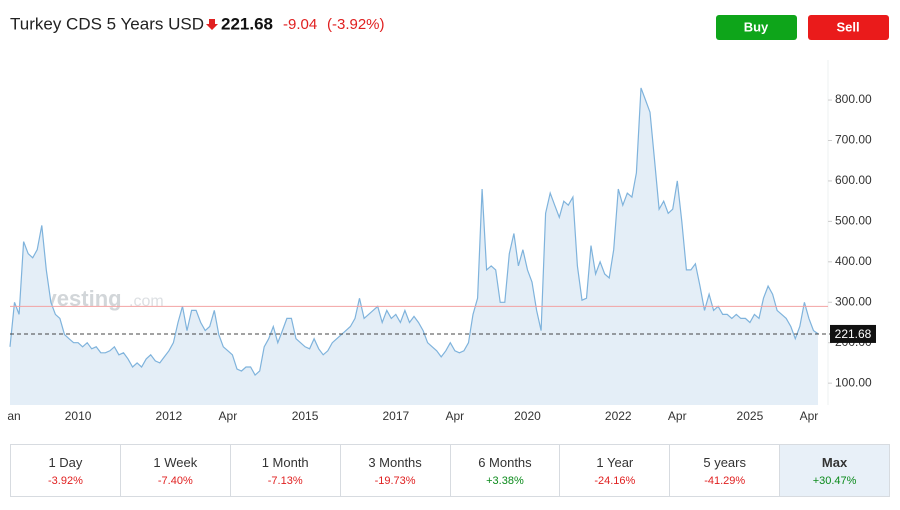 The width and height of the screenshot is (900, 510). Describe the element at coordinates (853, 301) in the screenshot. I see `y-tick-label: 300.00` at that location.